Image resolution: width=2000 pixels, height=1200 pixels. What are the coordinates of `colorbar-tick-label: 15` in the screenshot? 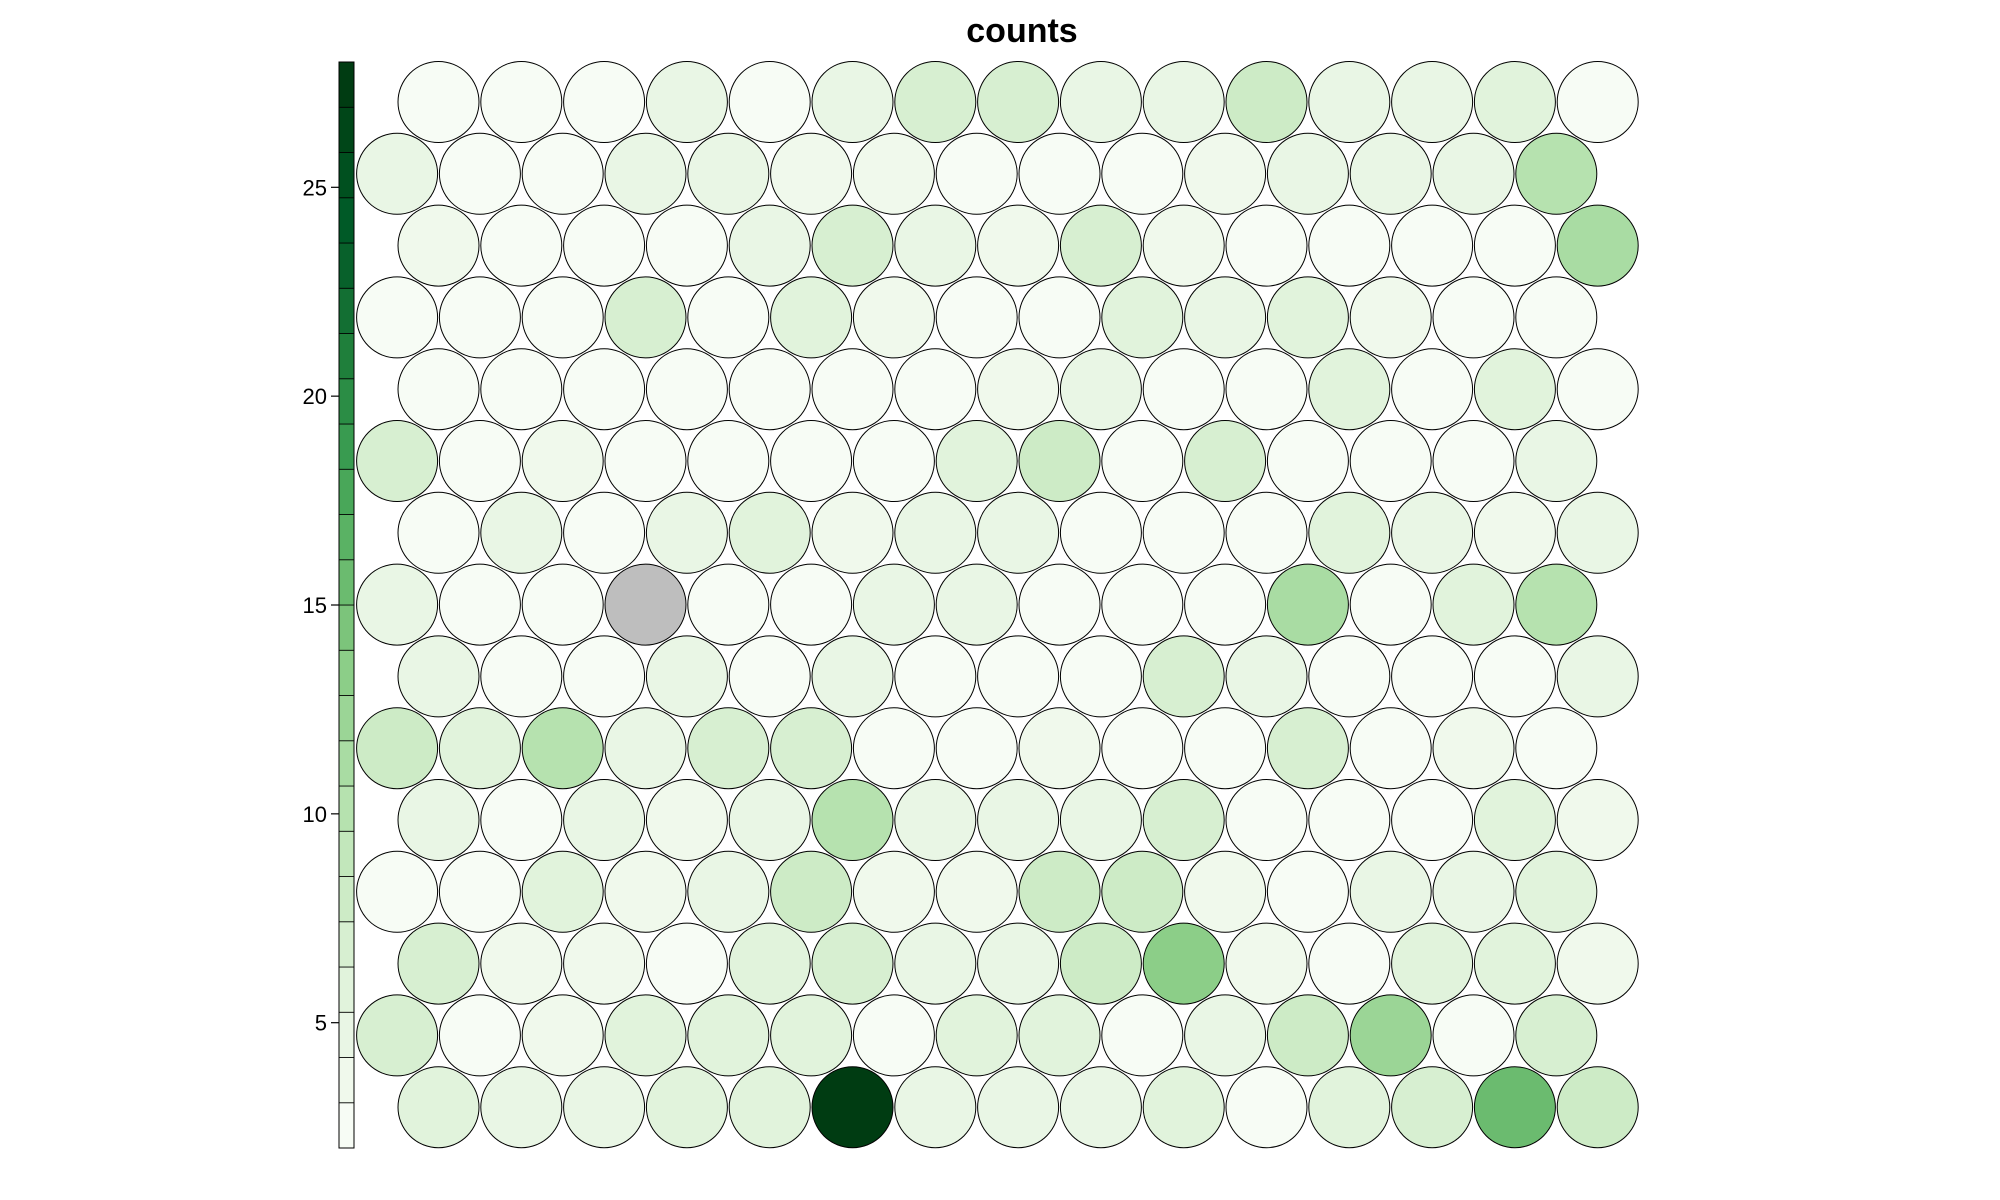 It's located at (315, 605).